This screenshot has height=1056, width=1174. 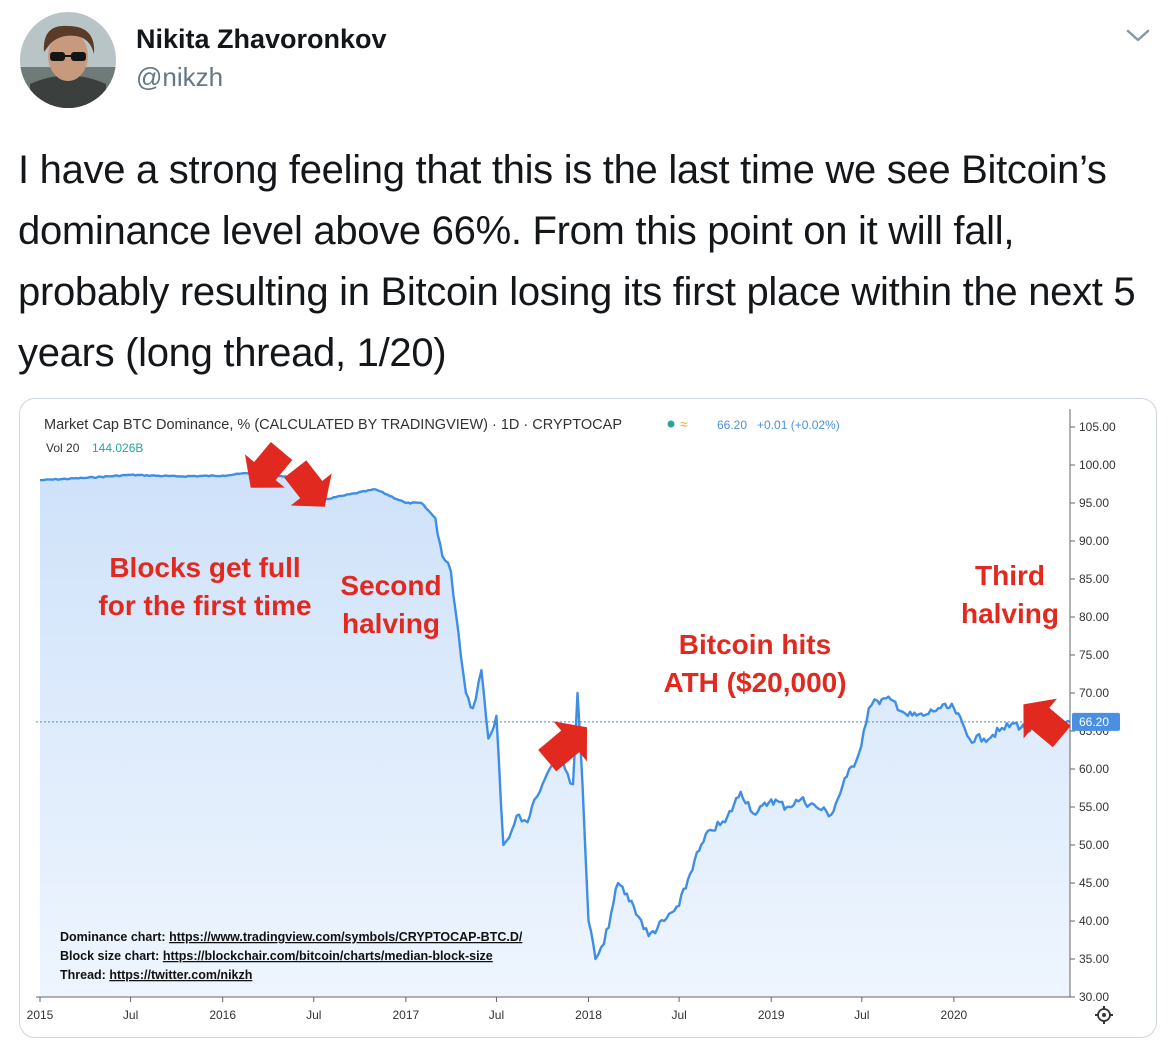 What do you see at coordinates (1094, 541) in the screenshot?
I see `y-tick-label: 90.00` at bounding box center [1094, 541].